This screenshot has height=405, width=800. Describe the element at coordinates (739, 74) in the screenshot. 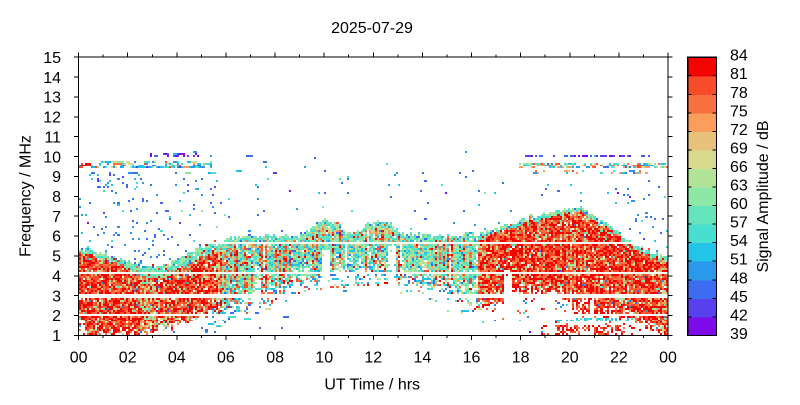

I see `svg-text: 81` at that location.